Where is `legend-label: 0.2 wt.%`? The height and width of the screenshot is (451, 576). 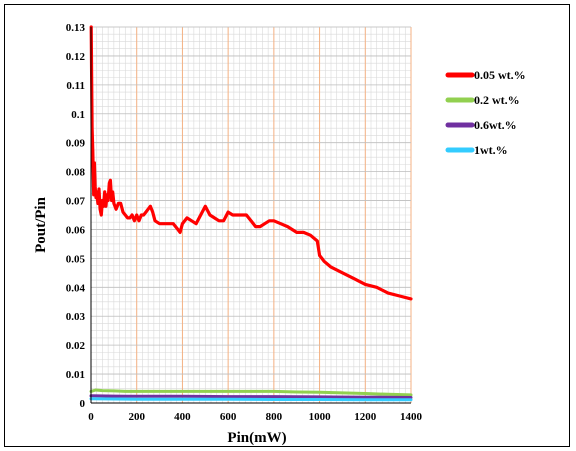 legend-label: 0.2 wt.% is located at coordinates (497, 100).